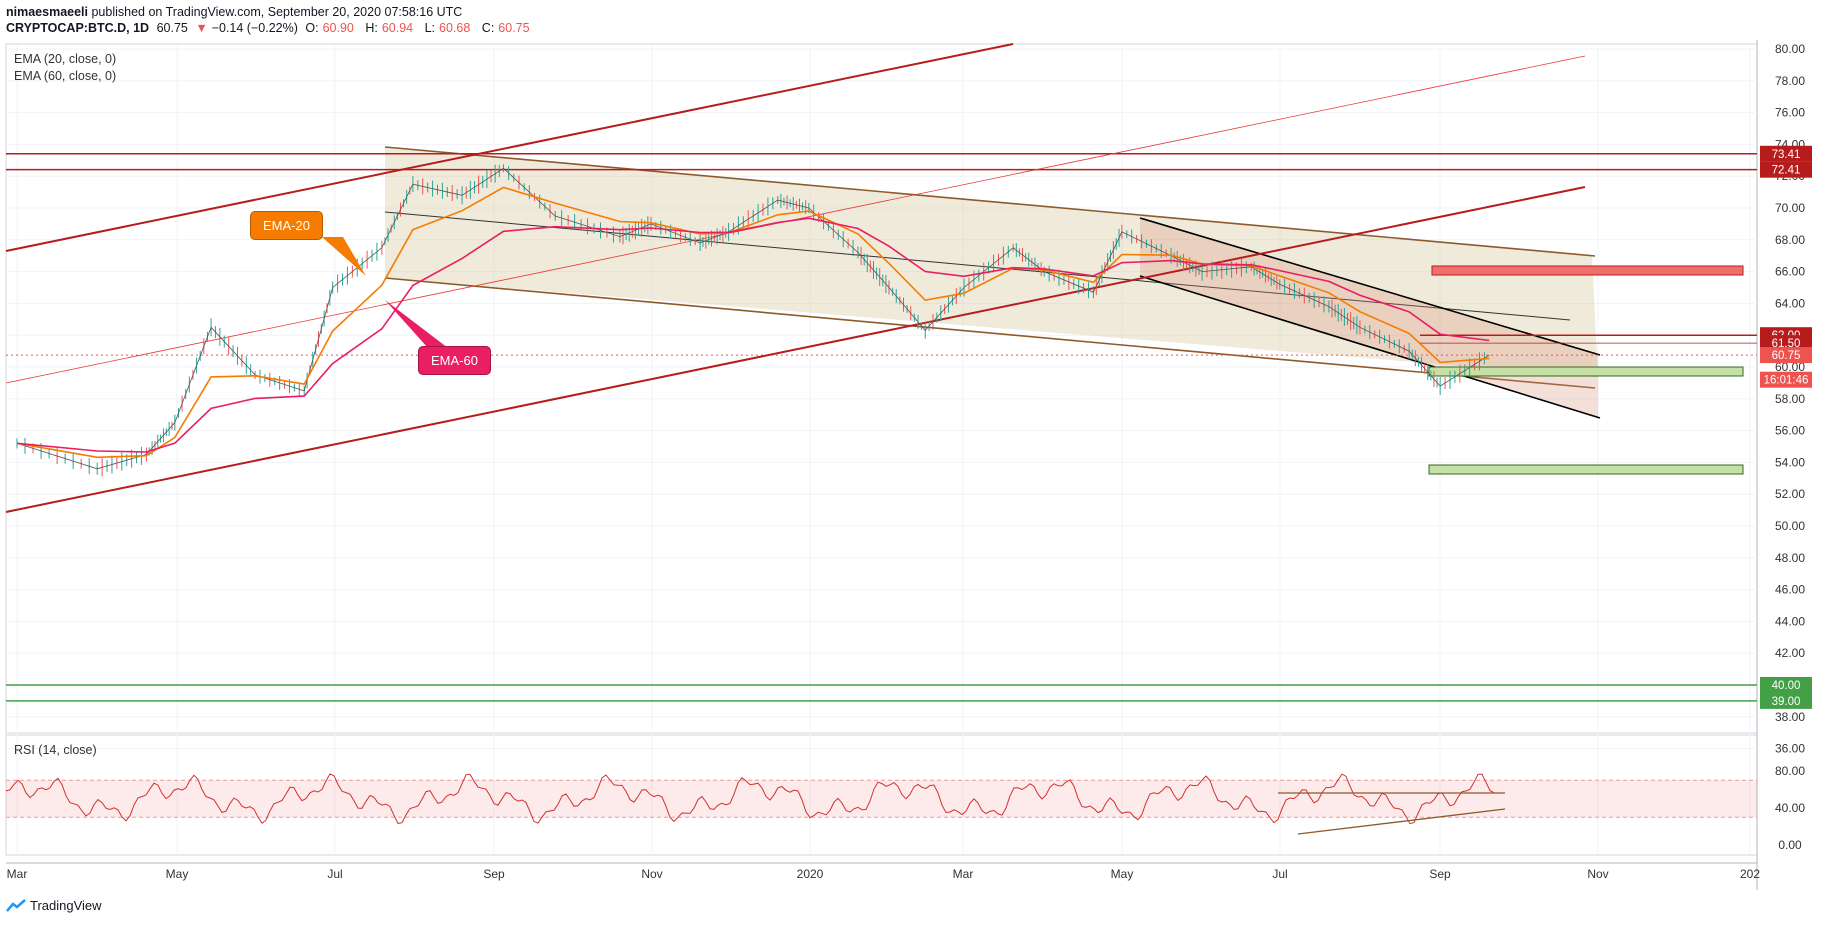  What do you see at coordinates (416, 324) in the screenshot?
I see `ema60-callout-pointer` at bounding box center [416, 324].